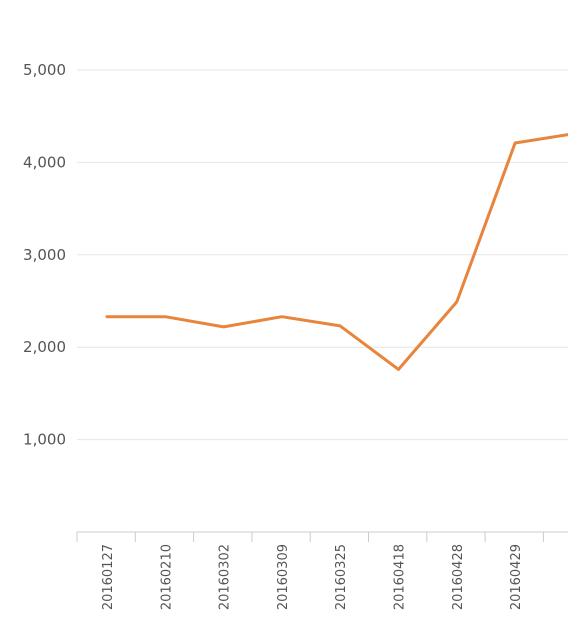 The width and height of the screenshot is (568, 639). What do you see at coordinates (225, 577) in the screenshot?
I see `x-tick-label: 20160302` at bounding box center [225, 577].